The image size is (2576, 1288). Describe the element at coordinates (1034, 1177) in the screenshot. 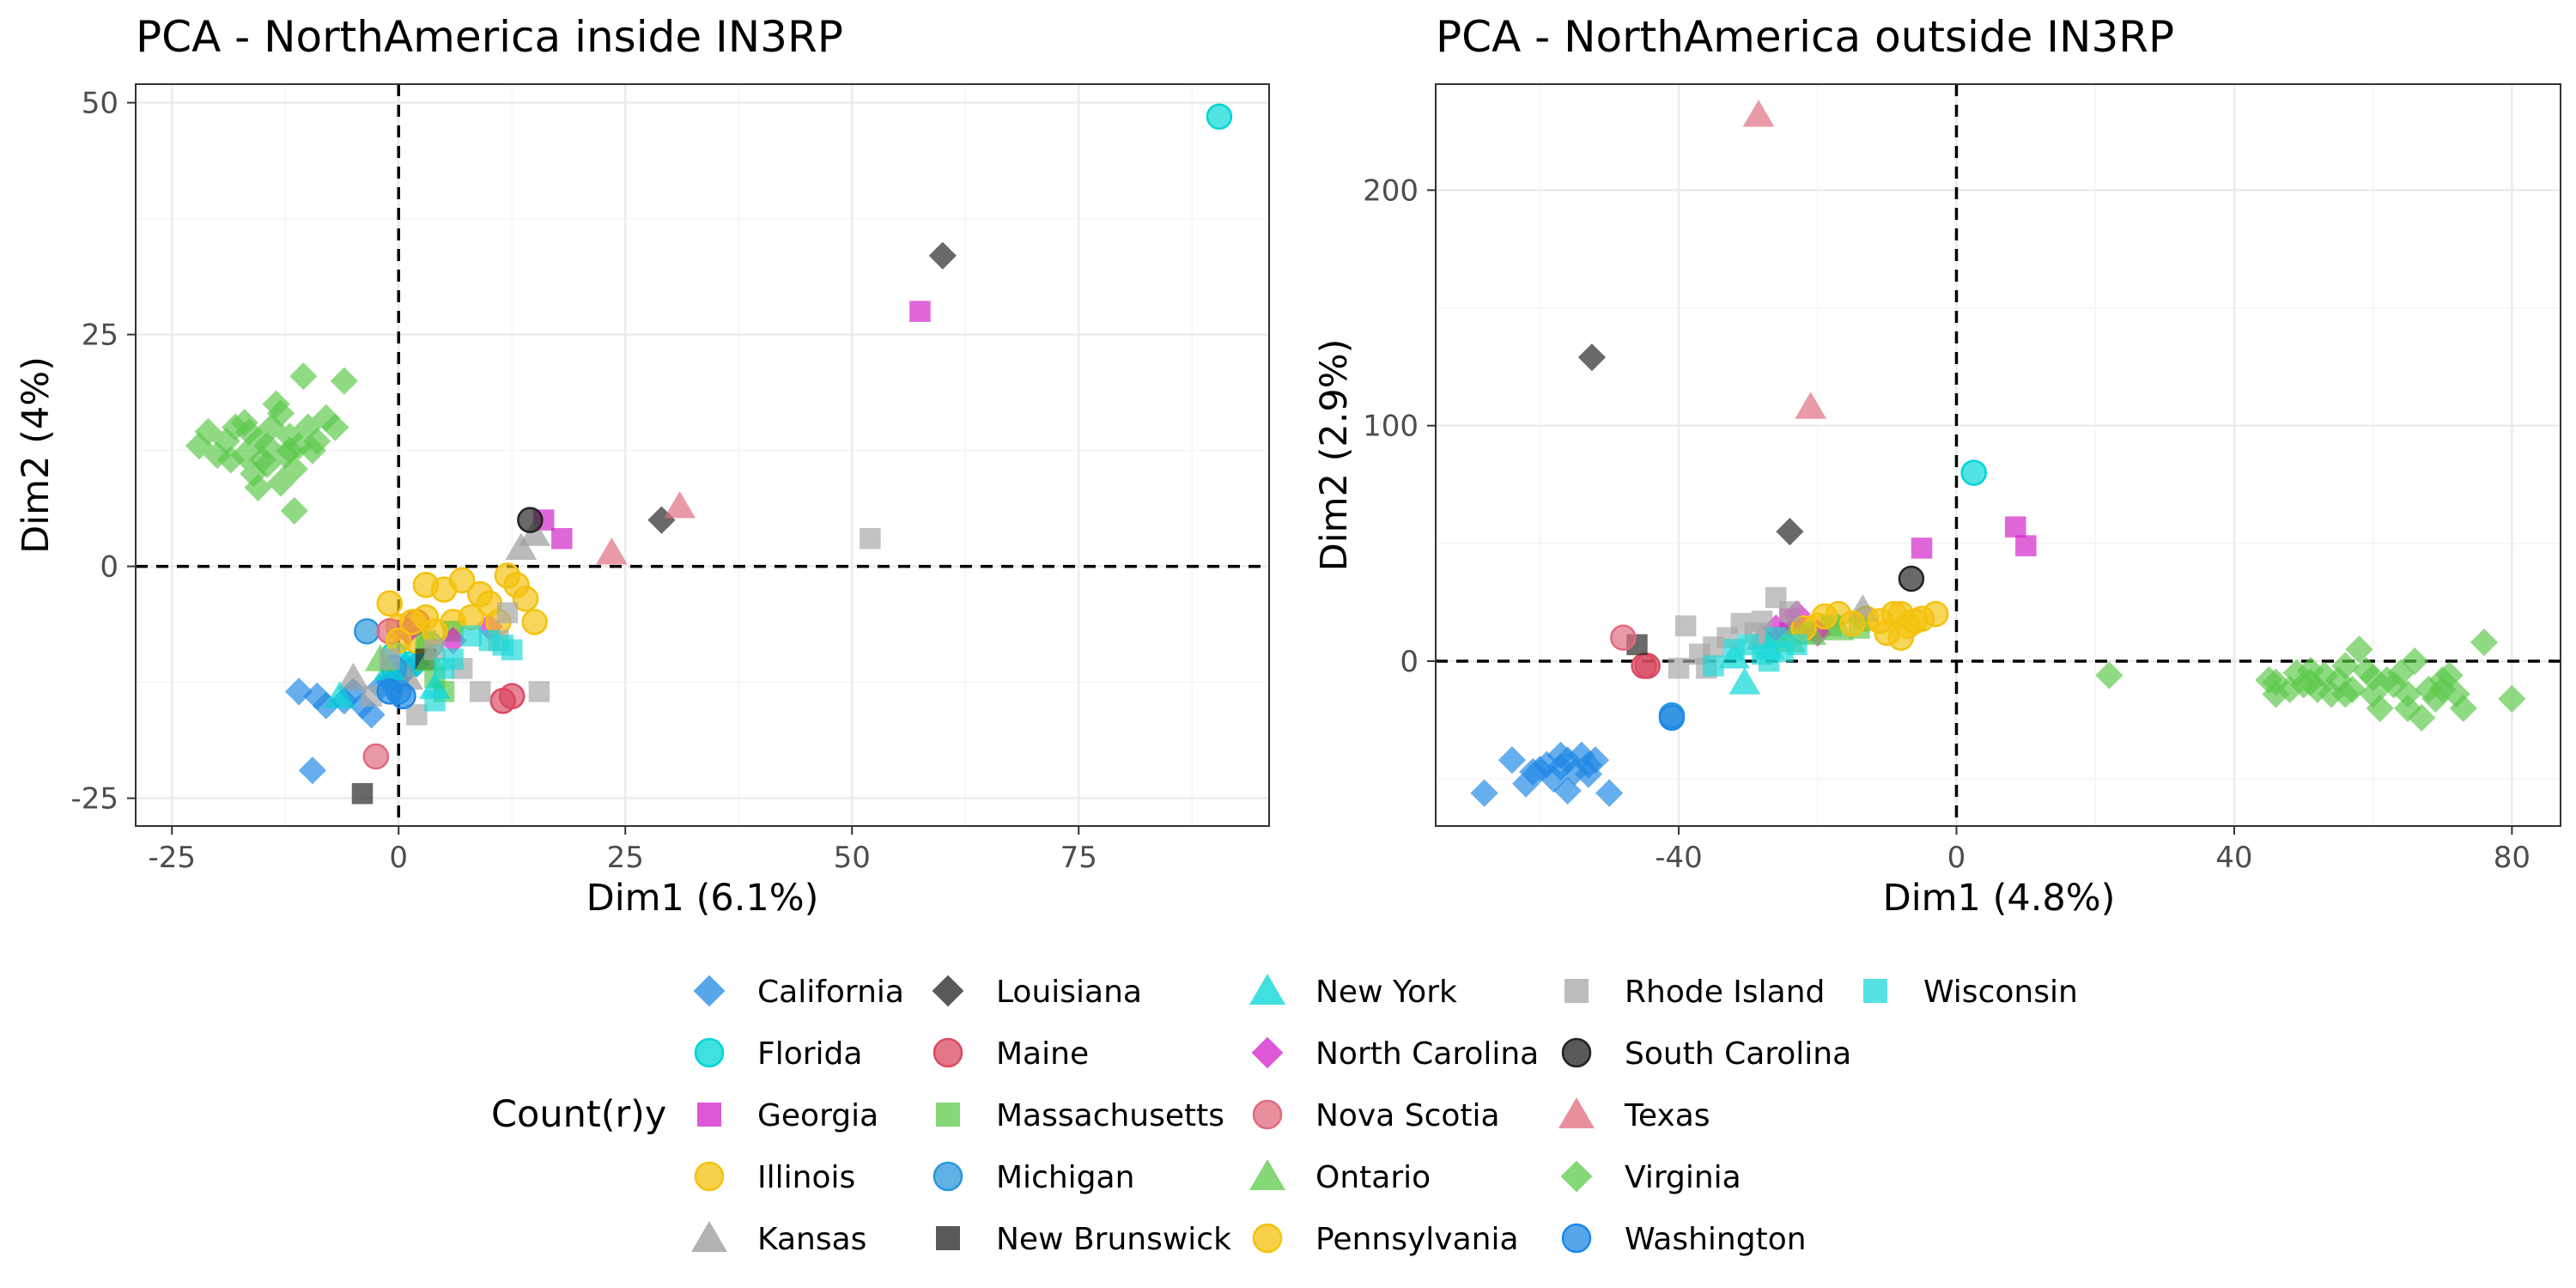

I see `legend-item-michigan: Michigan` at that location.